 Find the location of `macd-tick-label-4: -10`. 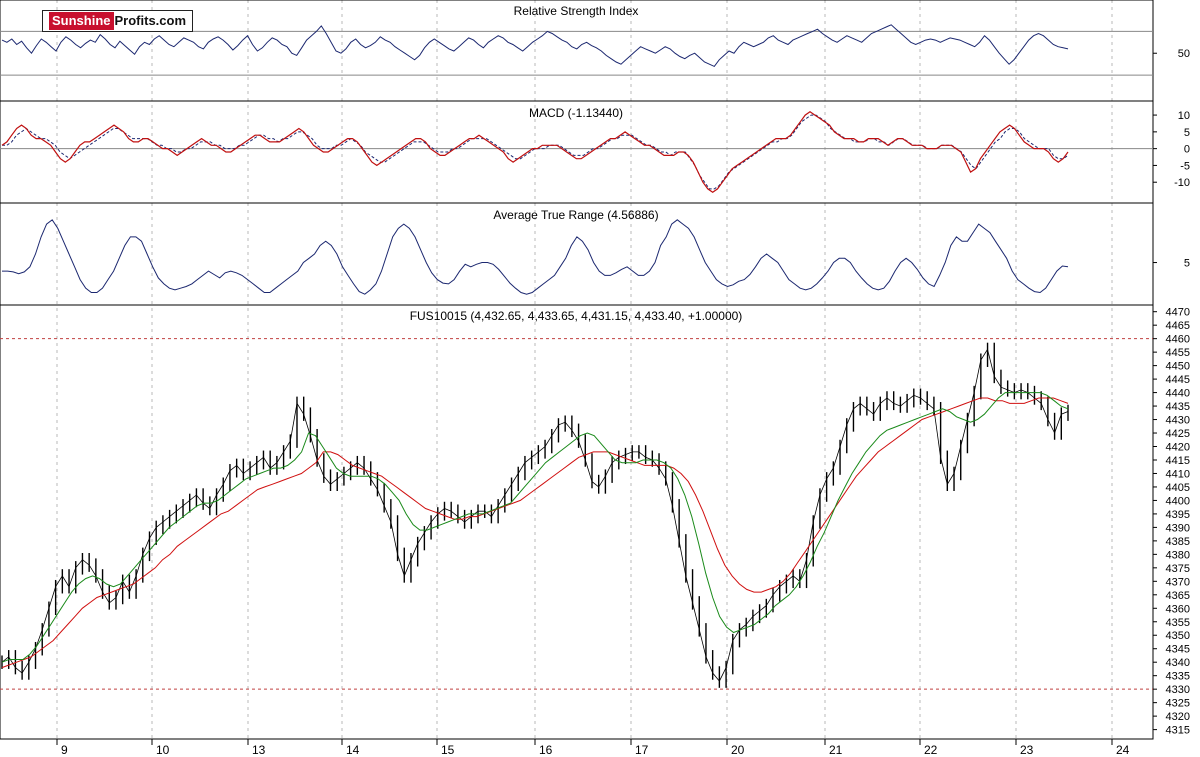

macd-tick-label-4: -10 is located at coordinates (1182, 183).